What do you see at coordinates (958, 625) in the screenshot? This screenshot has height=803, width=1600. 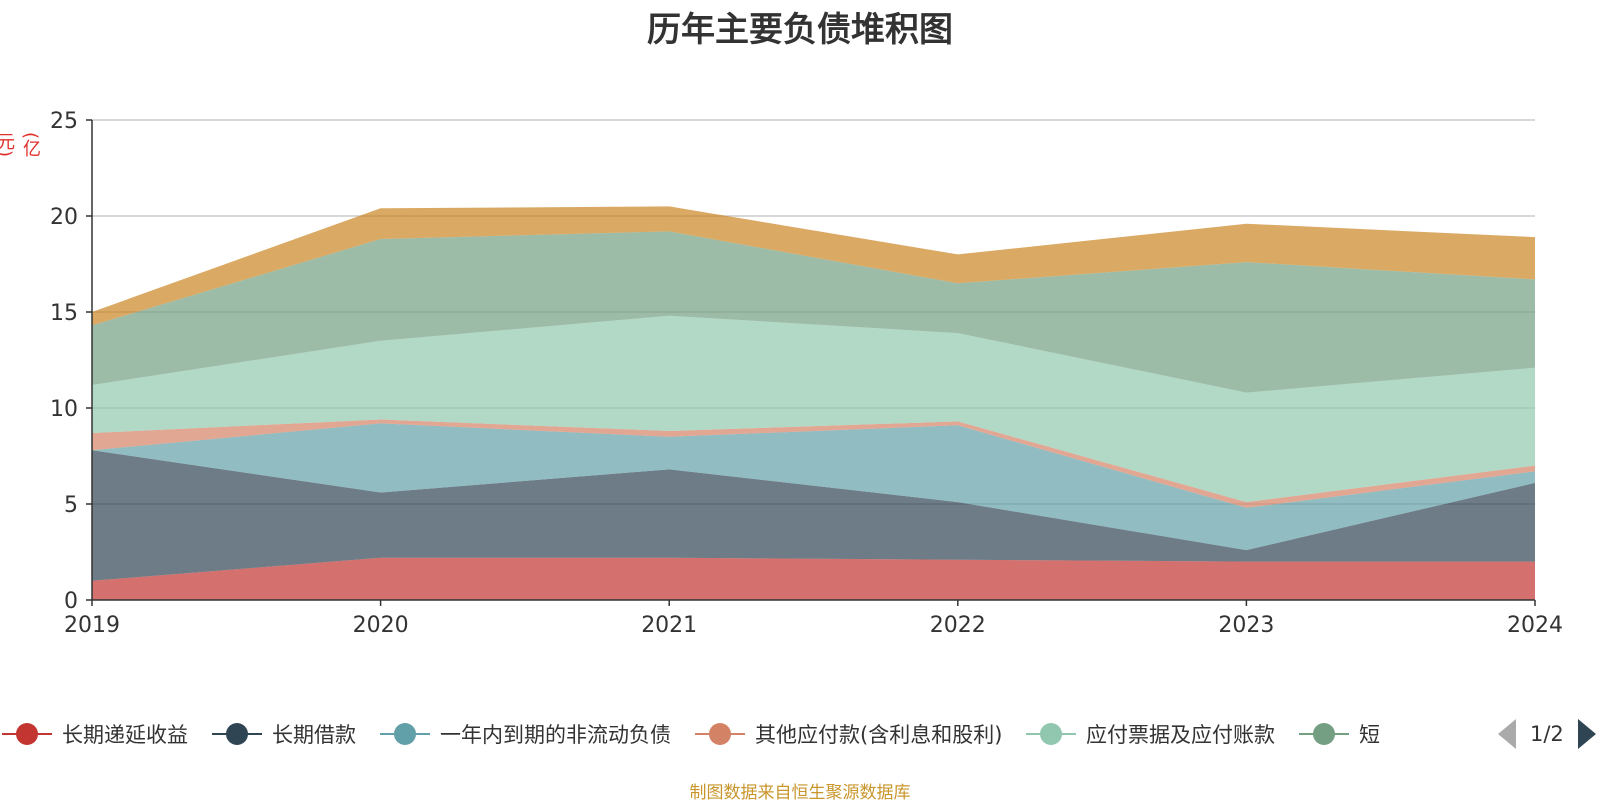 I see `x-tick-label-3: 2022` at bounding box center [958, 625].